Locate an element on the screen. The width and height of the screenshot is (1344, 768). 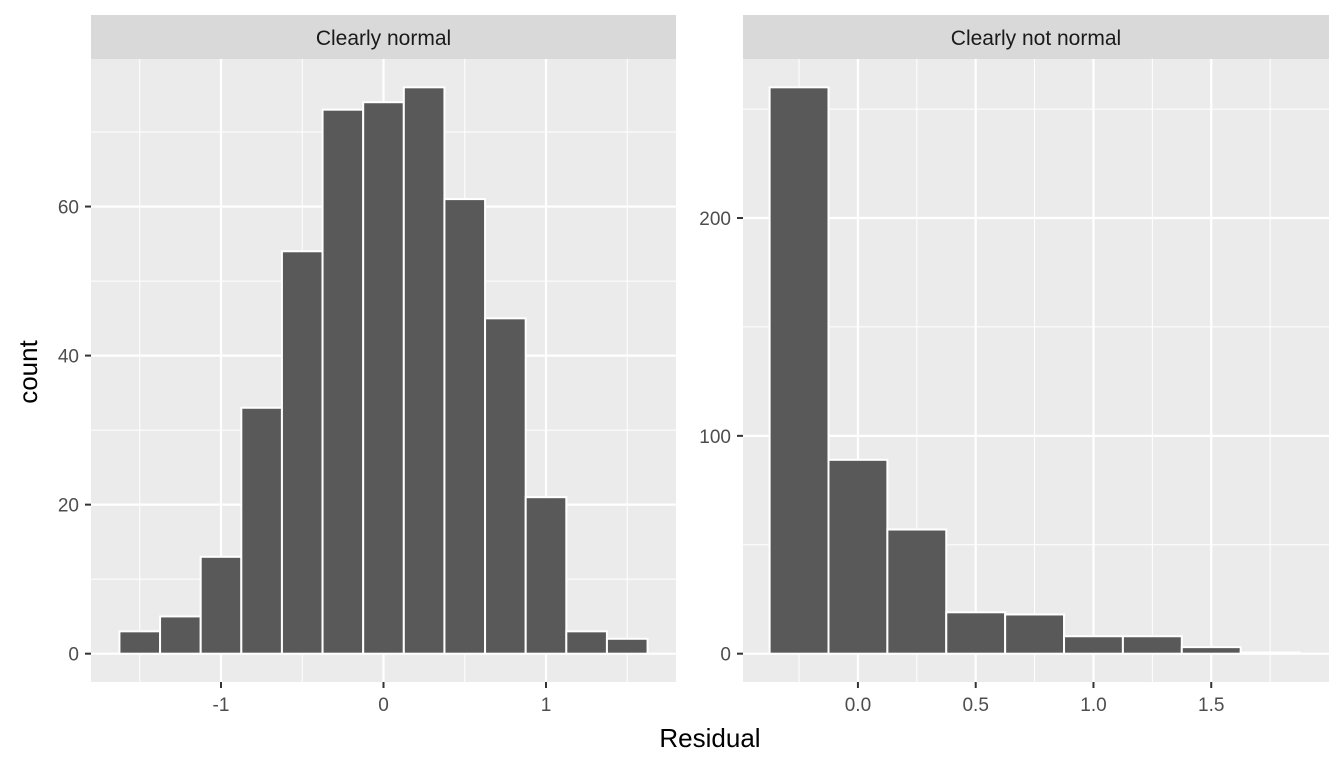
y-axis-title: count is located at coordinates (28, 371).